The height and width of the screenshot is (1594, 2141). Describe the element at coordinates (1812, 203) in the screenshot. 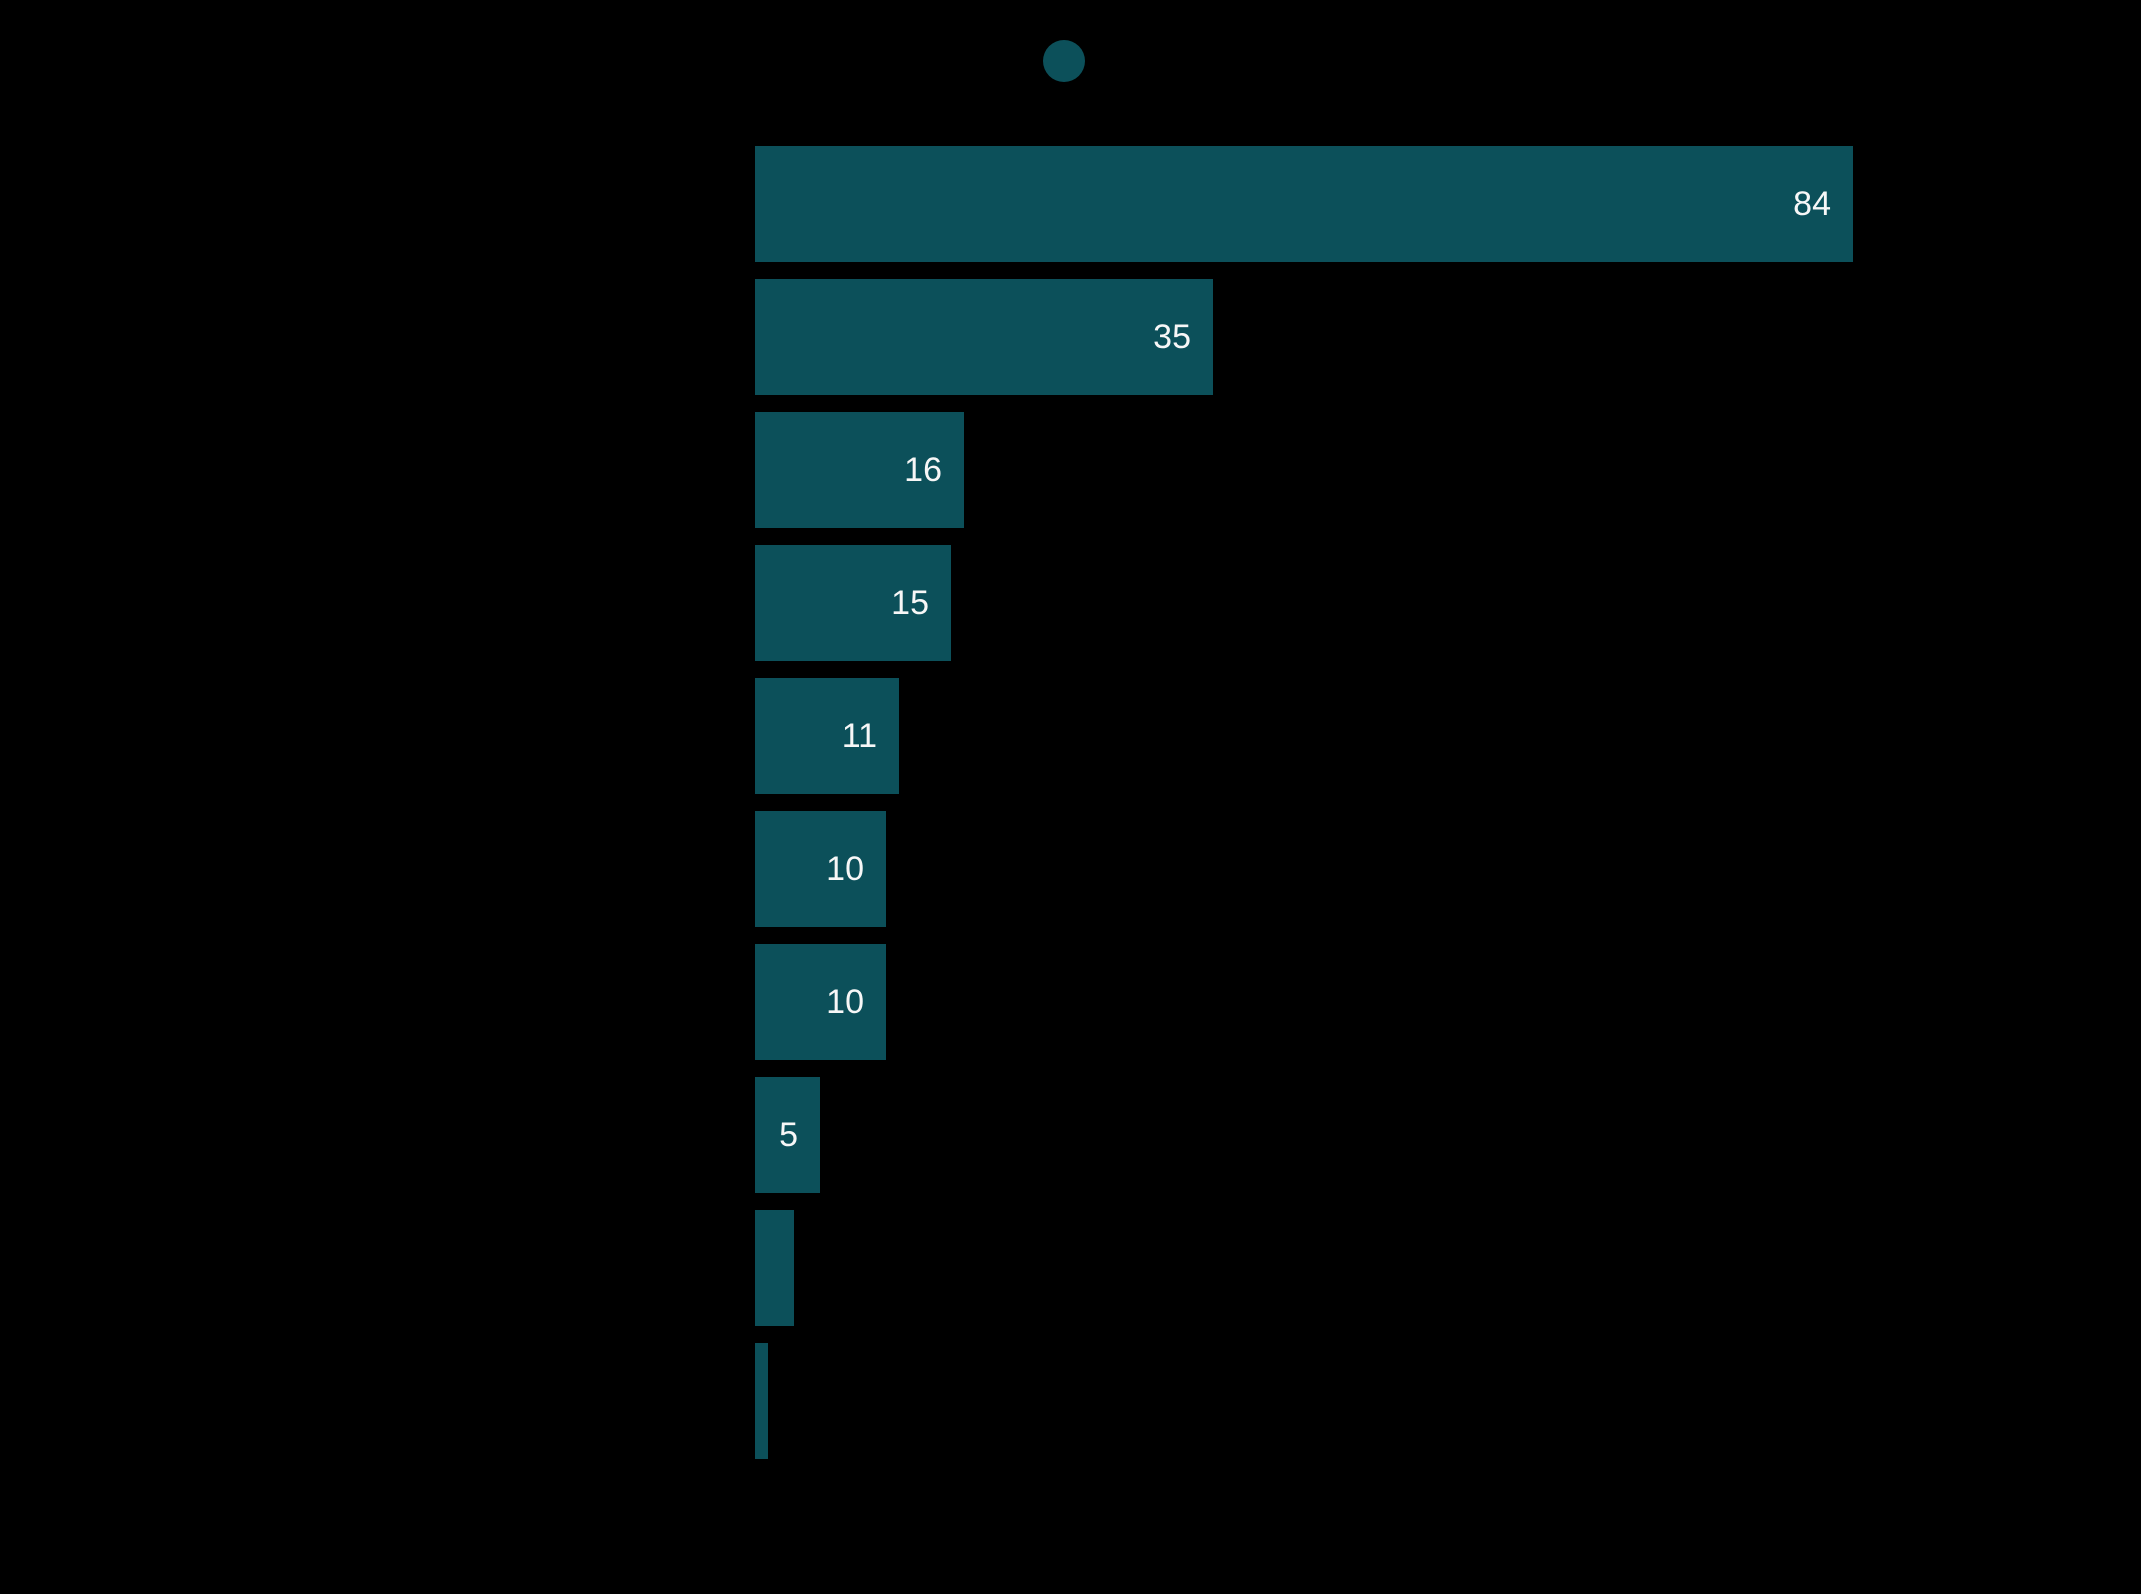

I see `bar-value-label: 84` at that location.